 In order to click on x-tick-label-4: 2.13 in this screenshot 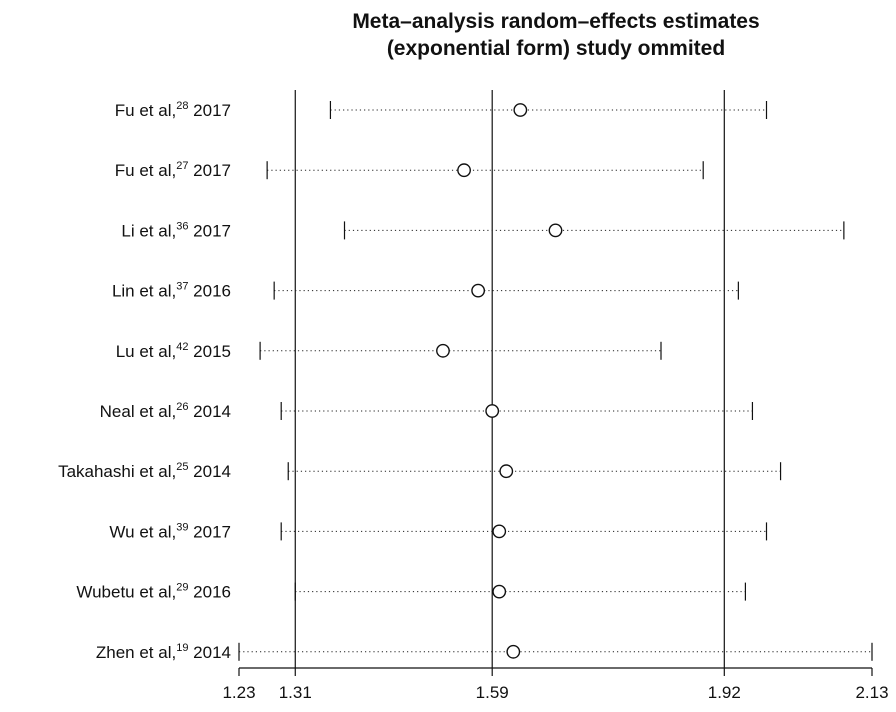, I will do `click(871, 692)`.